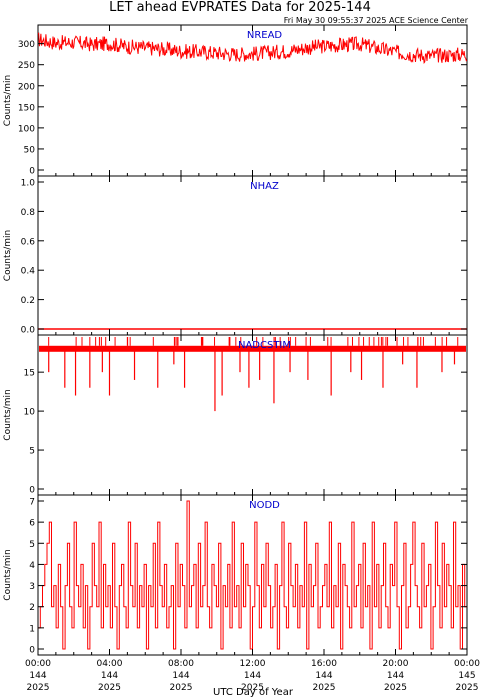  I want to click on x-tick-label-time: 16:00, so click(324, 664).